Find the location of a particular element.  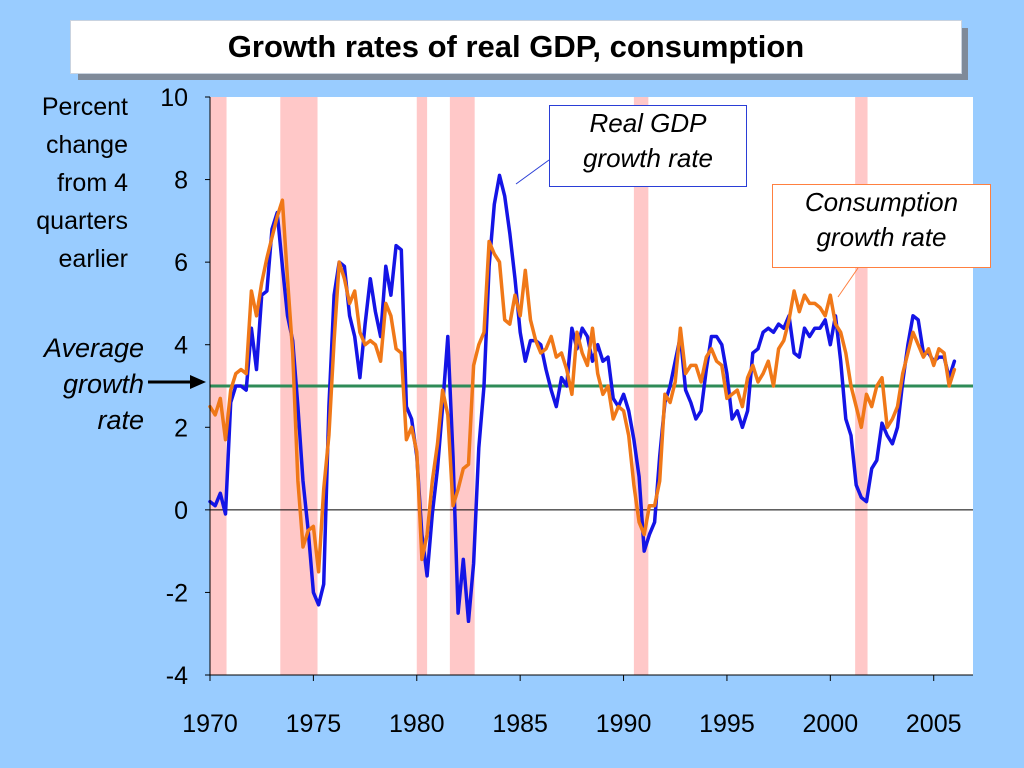

average-growth-label: Average growth rate is located at coordinates (94, 384).